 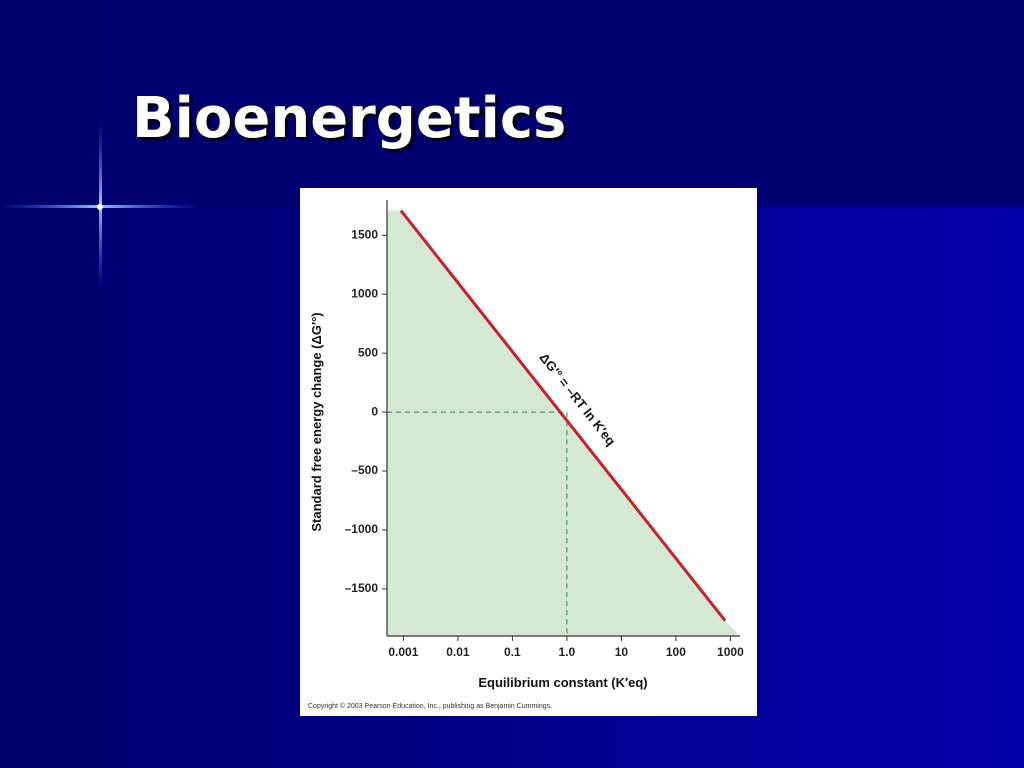 I want to click on slide-title: Bioenergetics, so click(x=349, y=118).